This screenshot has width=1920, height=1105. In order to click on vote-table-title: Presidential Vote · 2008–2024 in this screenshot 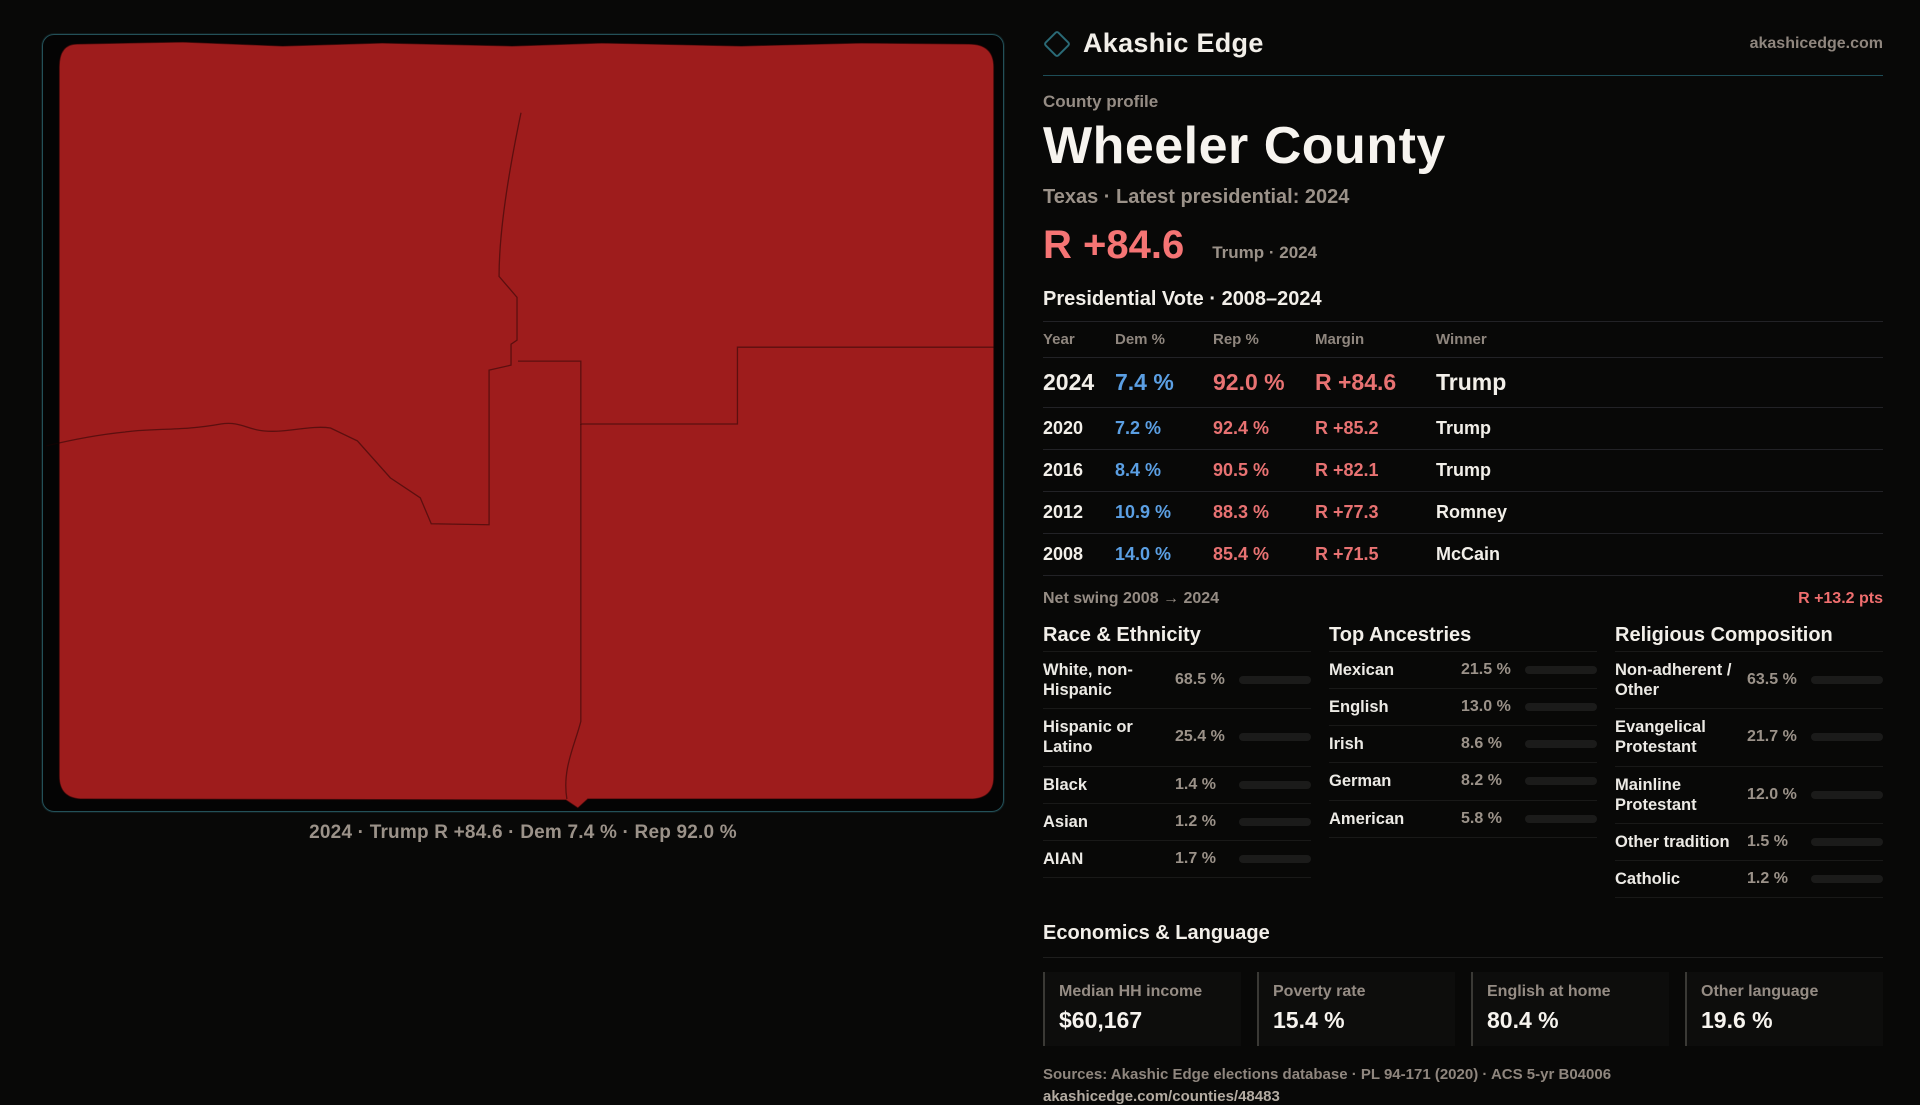, I will do `click(1182, 299)`.